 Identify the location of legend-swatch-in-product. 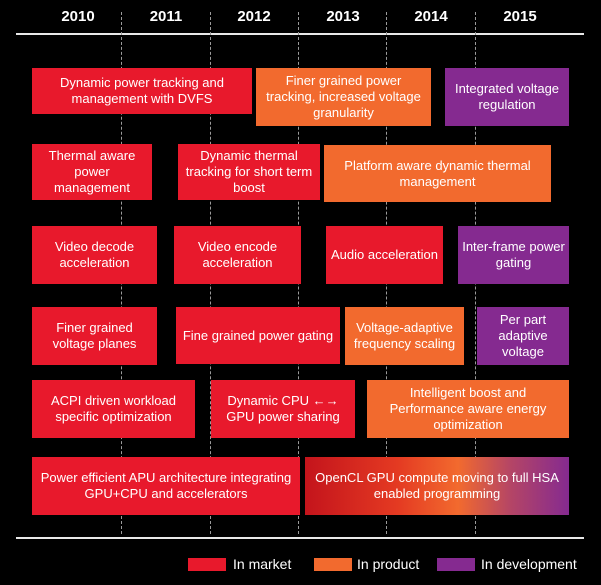
(333, 564).